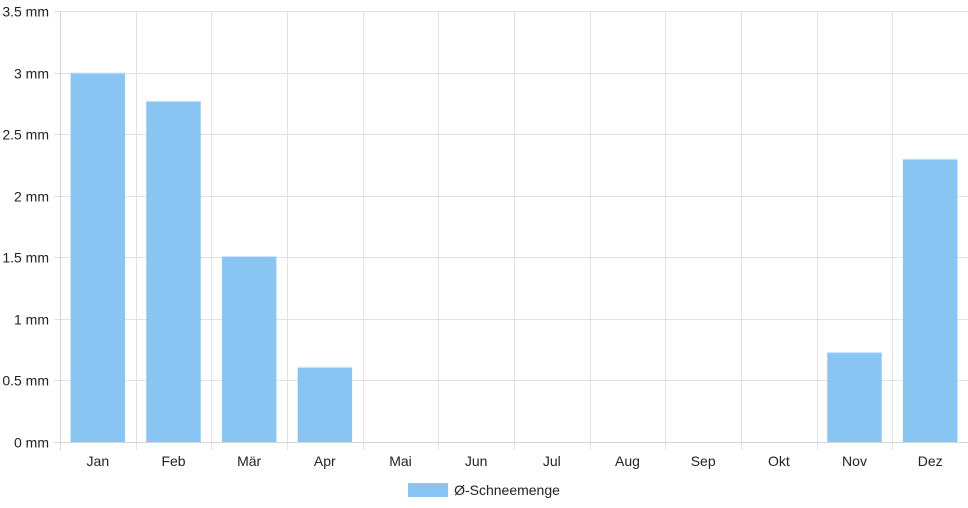 Image resolution: width=968 pixels, height=508 pixels. Describe the element at coordinates (476, 461) in the screenshot. I see `x-tick-label: Jun` at that location.